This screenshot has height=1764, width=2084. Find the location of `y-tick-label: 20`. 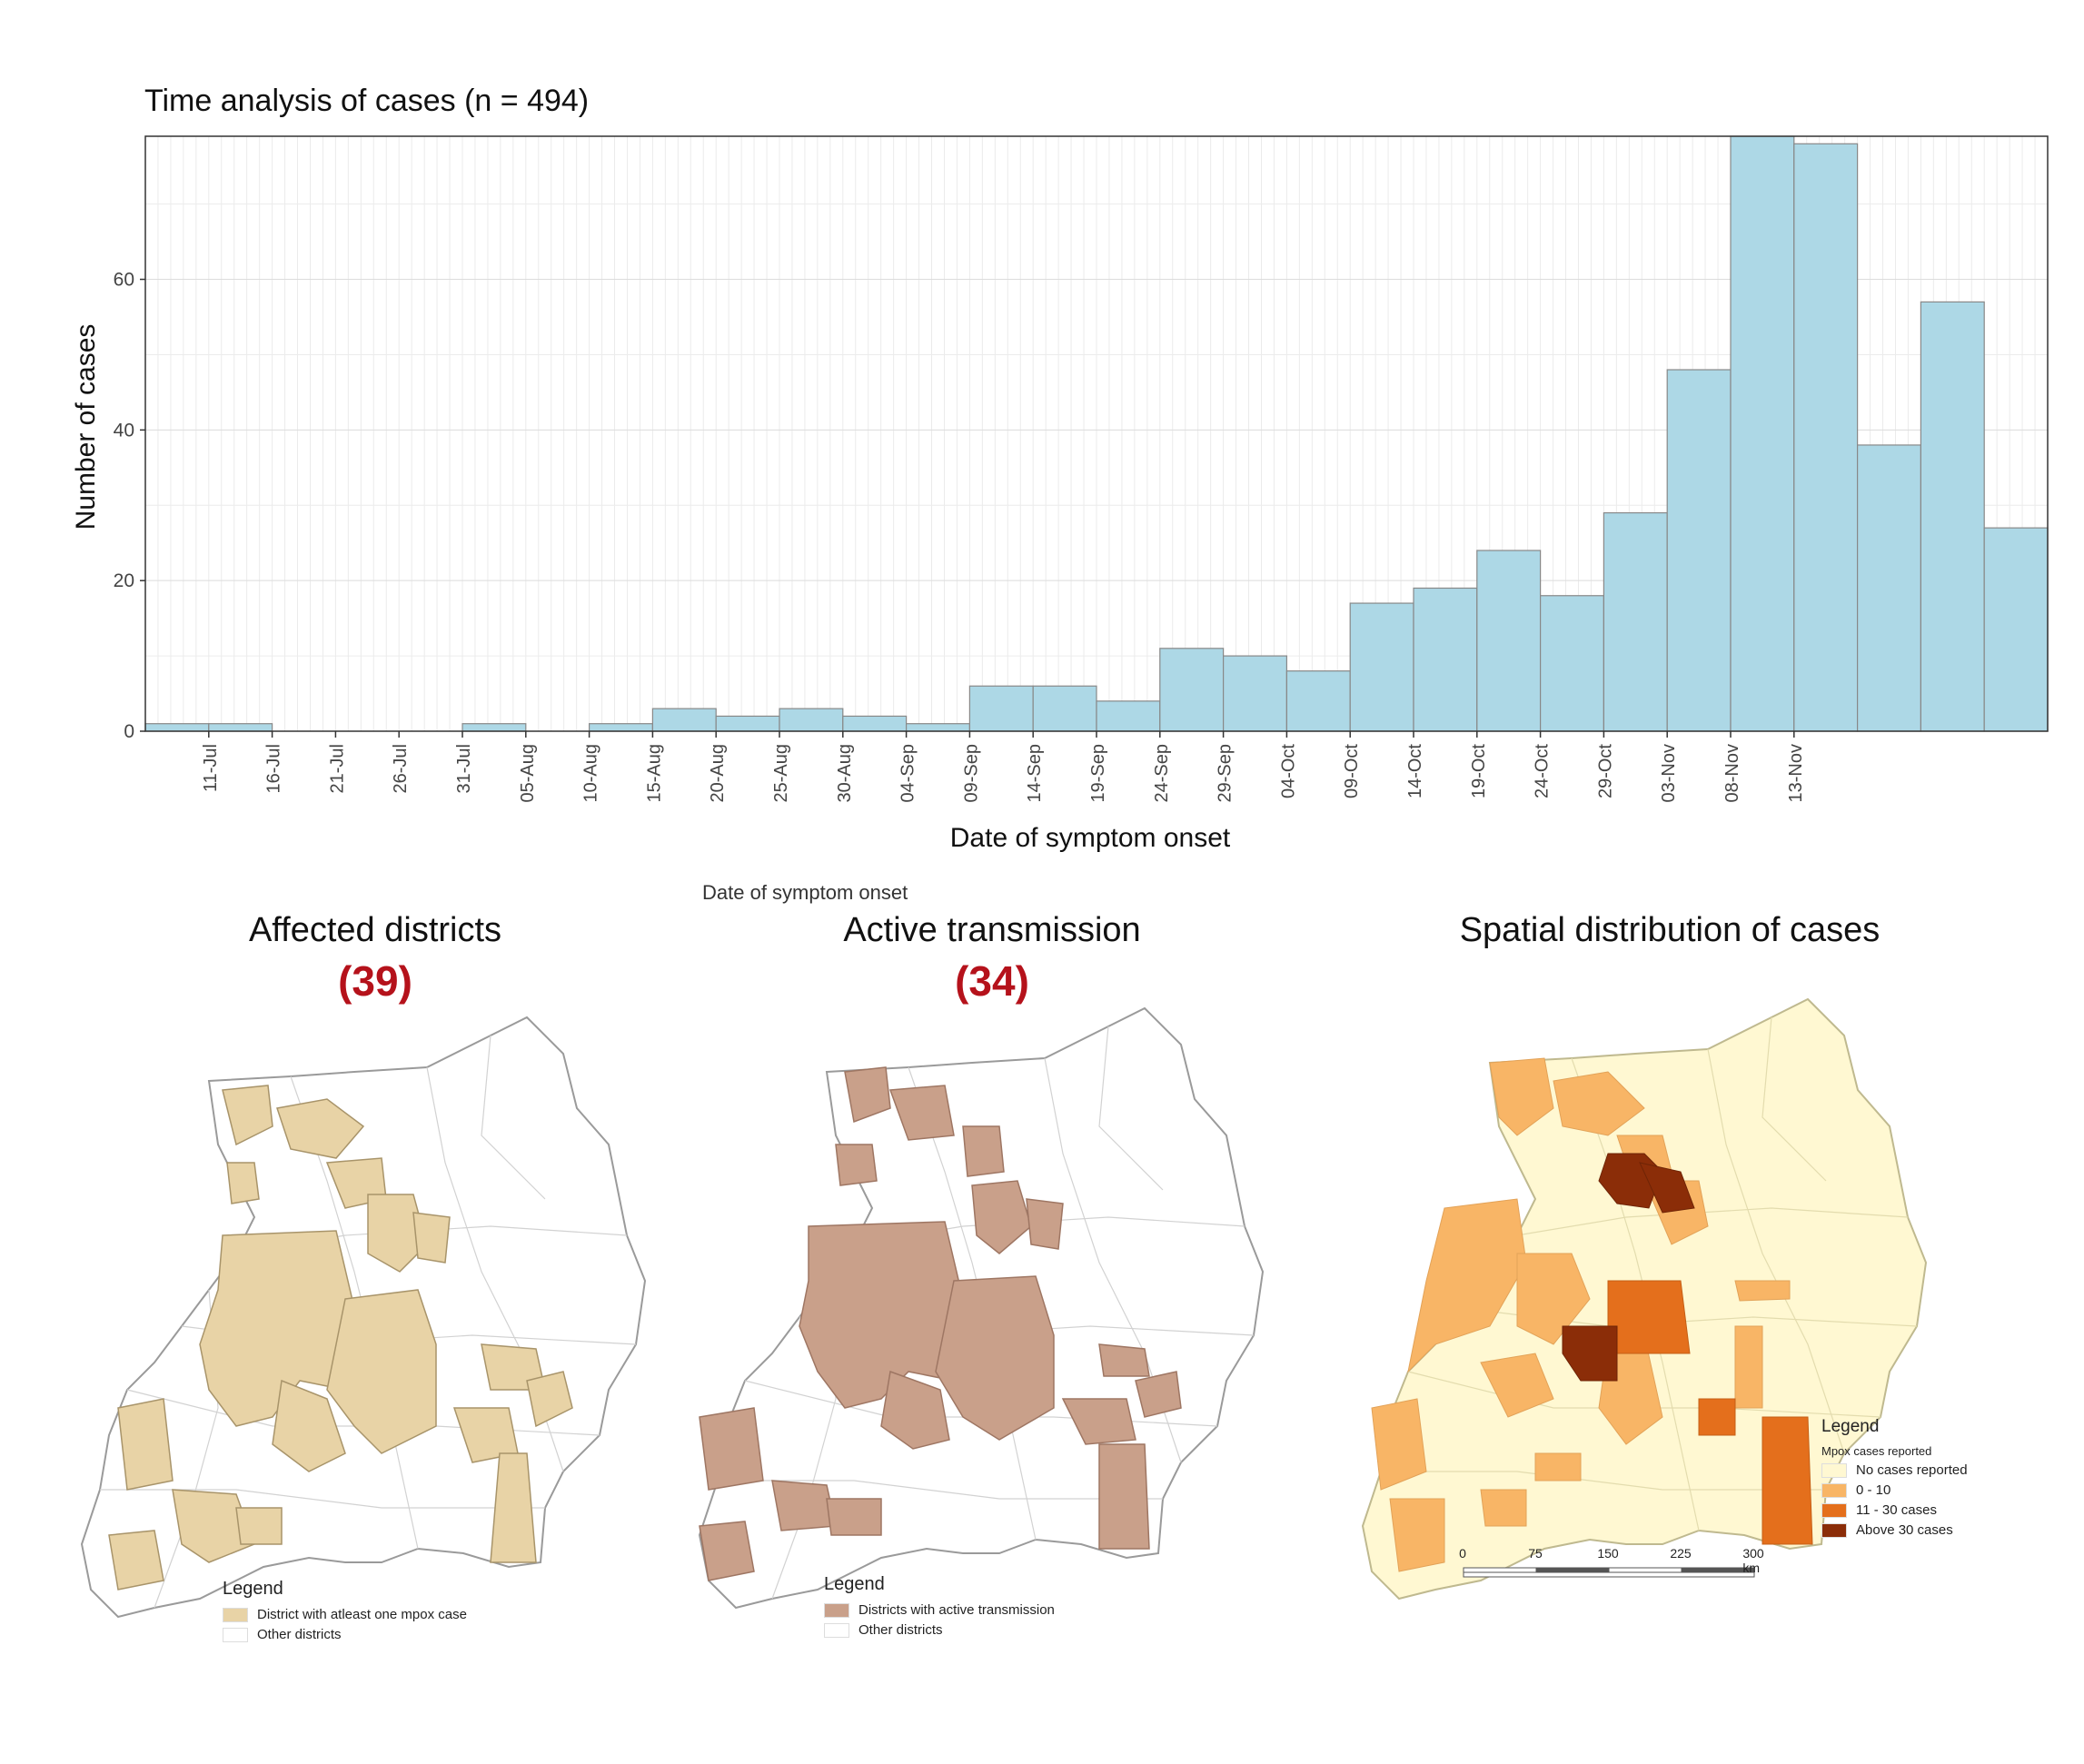

y-tick-label: 20 is located at coordinates (124, 580).